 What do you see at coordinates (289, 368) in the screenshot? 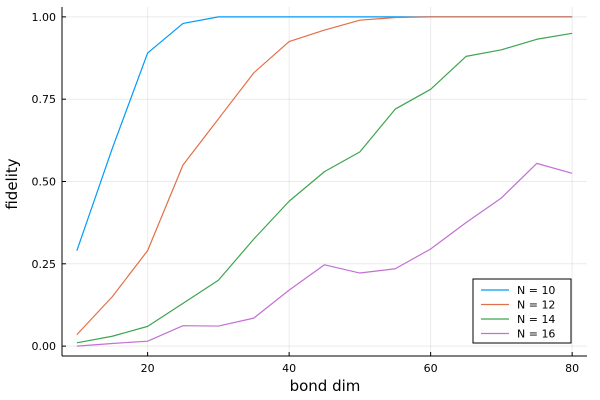
I see `x-tick-label: 40` at bounding box center [289, 368].